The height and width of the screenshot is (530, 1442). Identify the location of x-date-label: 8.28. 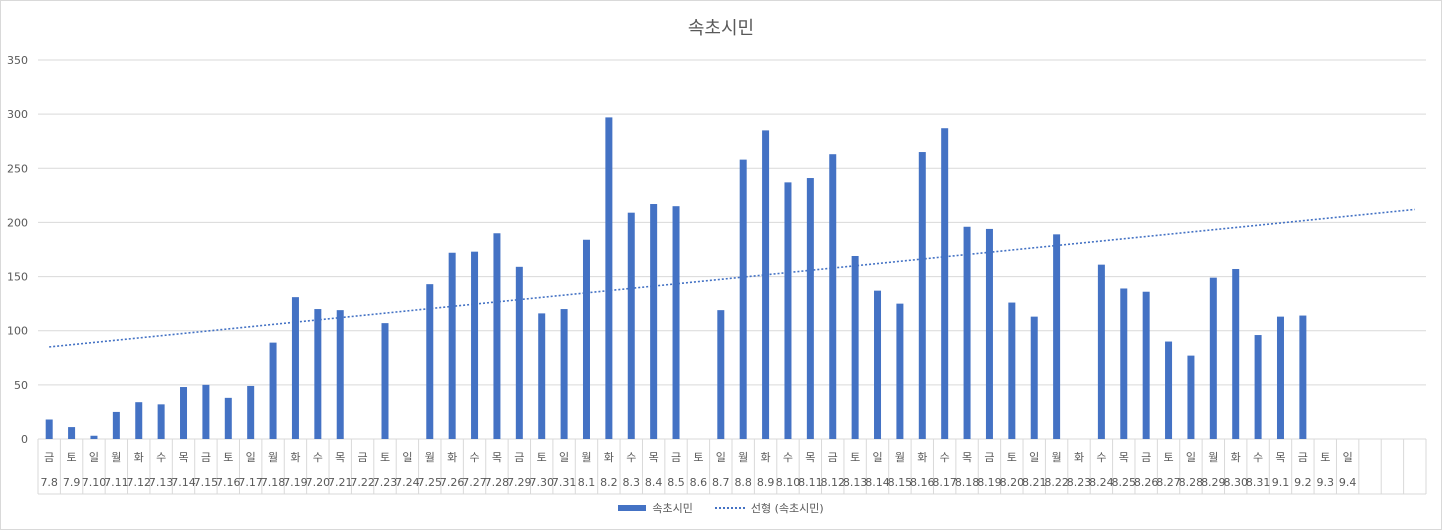
(1191, 482).